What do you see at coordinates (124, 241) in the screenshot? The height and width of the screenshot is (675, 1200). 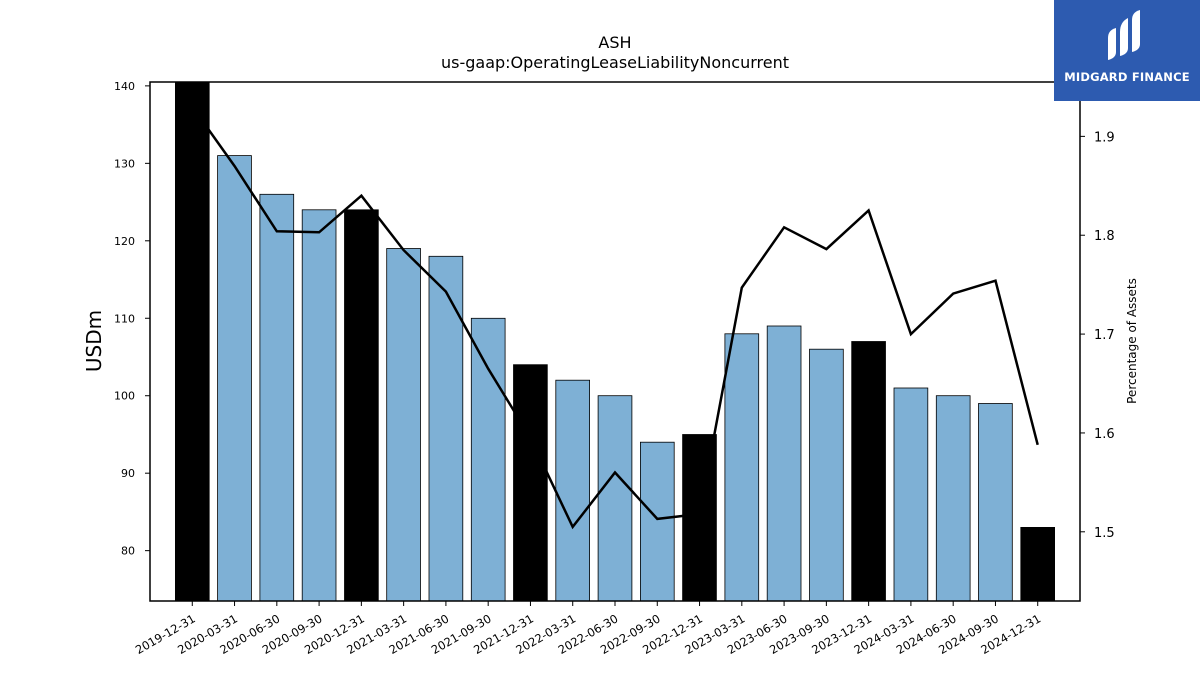 I see `y-tick-label: 120` at bounding box center [124, 241].